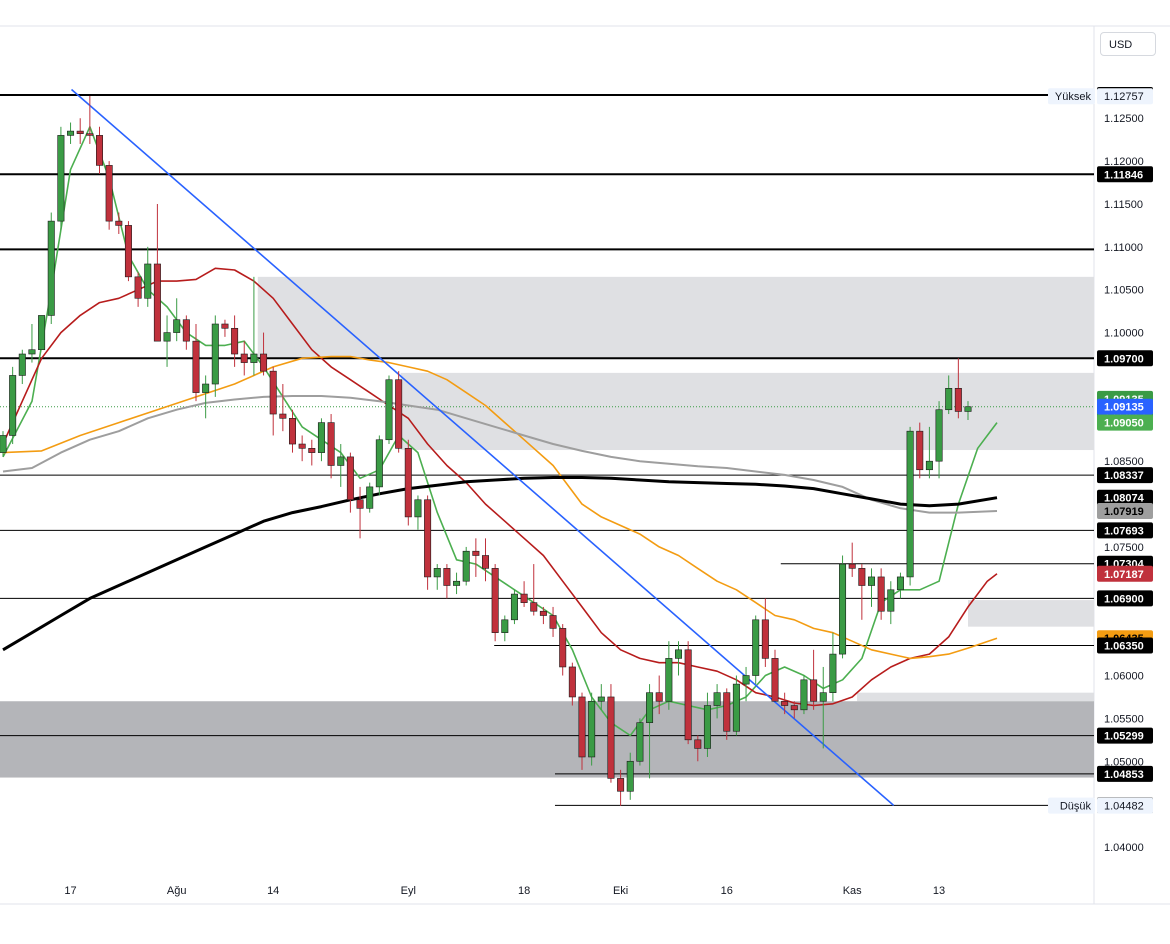 The height and width of the screenshot is (944, 1170). What do you see at coordinates (504, 891) in the screenshot?
I see `time-axis: 17 Ağu 14 Eyl 18 Eki 16 Kas 13` at bounding box center [504, 891].